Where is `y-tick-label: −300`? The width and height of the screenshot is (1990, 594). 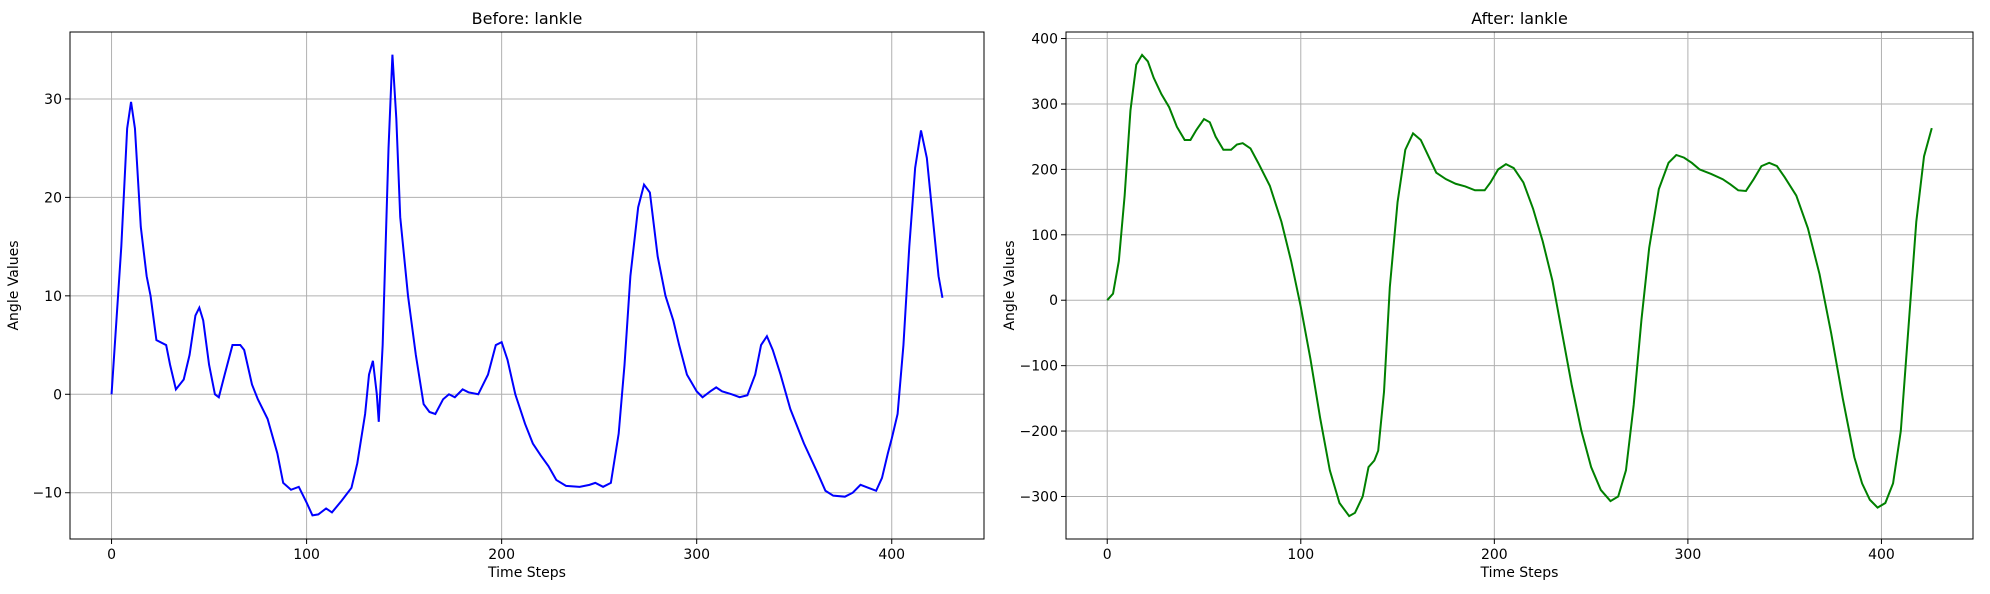 y-tick-label: −300 is located at coordinates (1039, 497).